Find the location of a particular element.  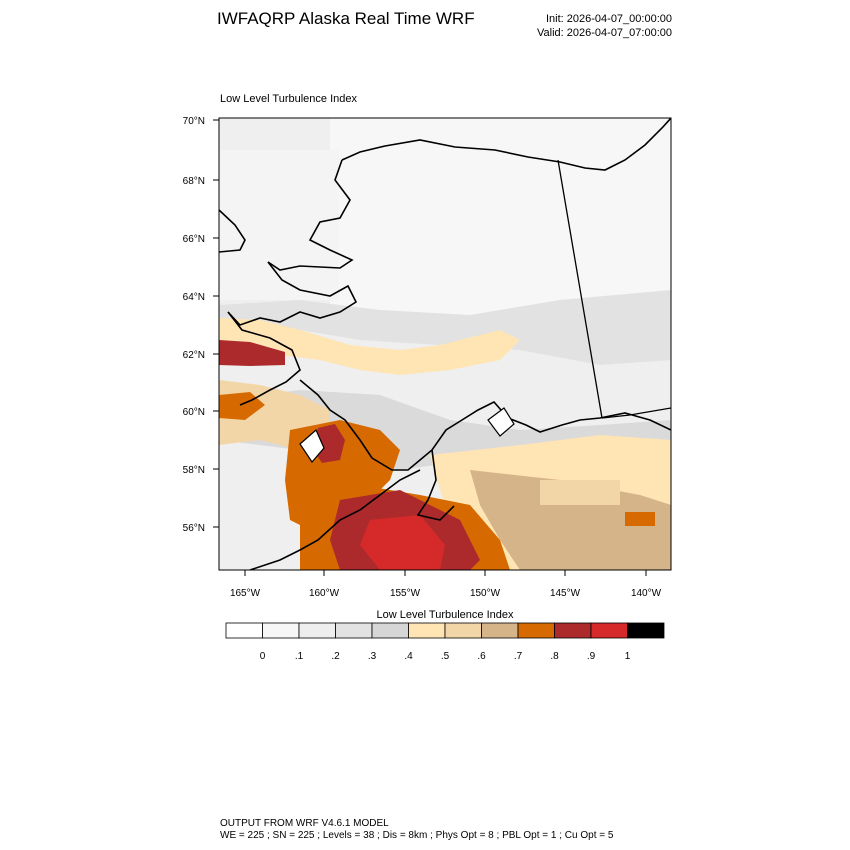

colorbar-label: .1 is located at coordinates (299, 656).